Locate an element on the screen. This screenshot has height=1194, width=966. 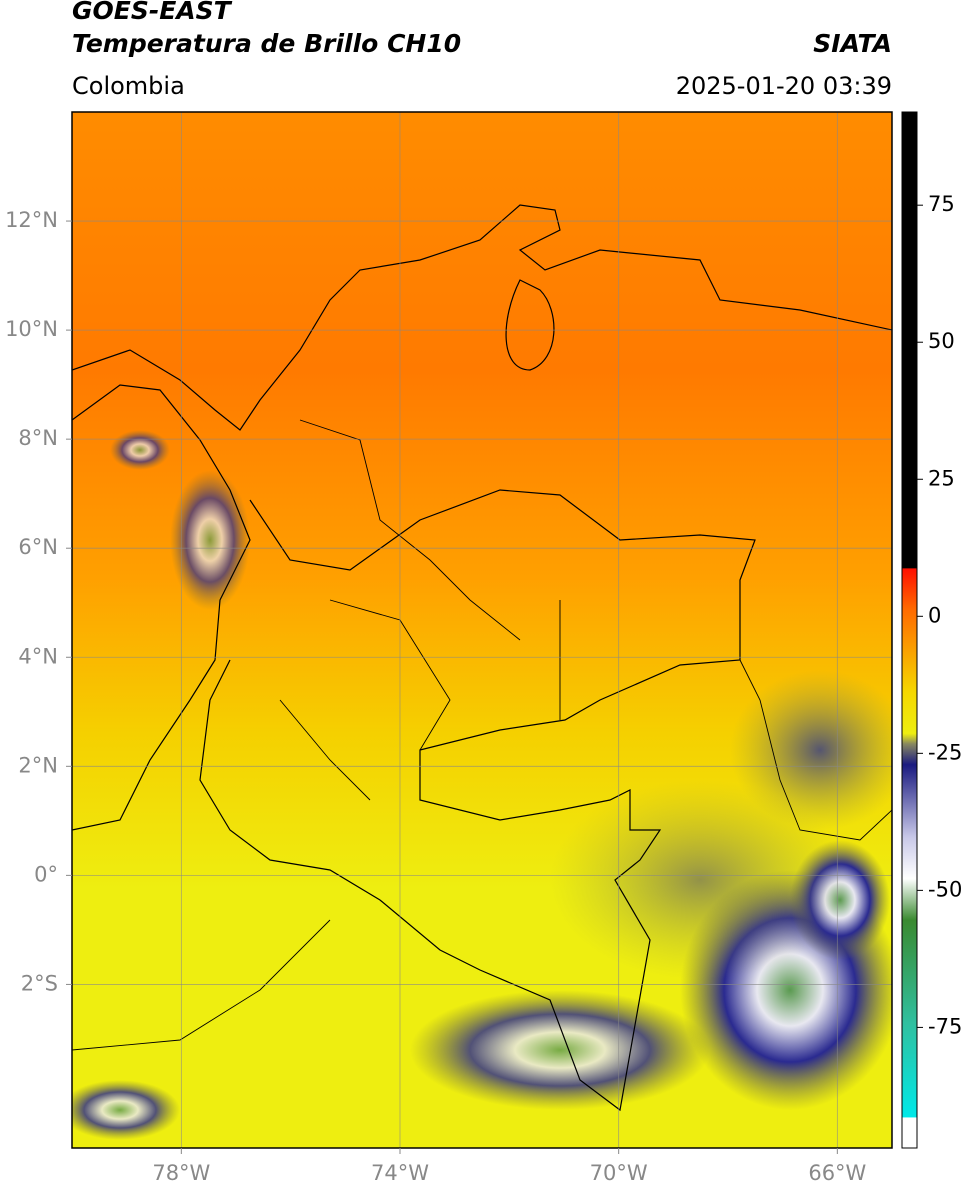
y-tick-label: 10°N is located at coordinates (31, 329).